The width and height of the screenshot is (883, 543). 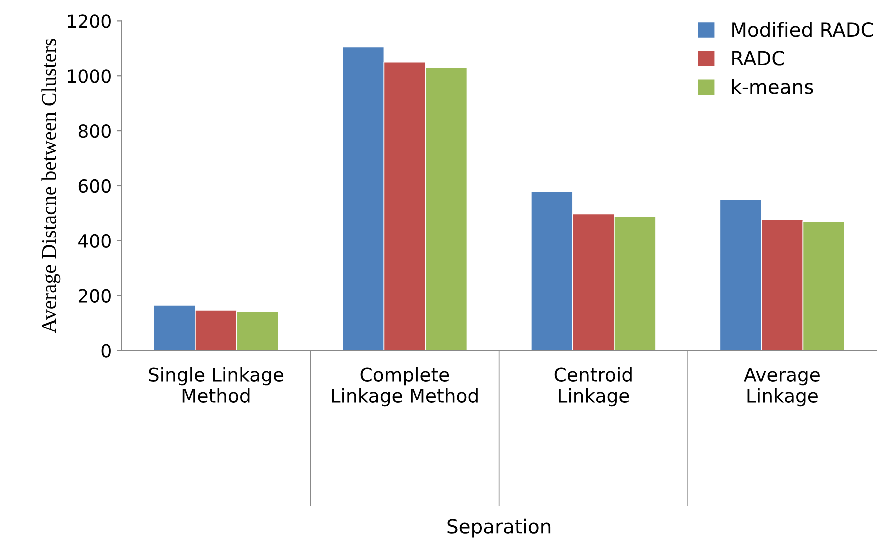 What do you see at coordinates (94, 131) in the screenshot?
I see `y-tick-label: 800` at bounding box center [94, 131].